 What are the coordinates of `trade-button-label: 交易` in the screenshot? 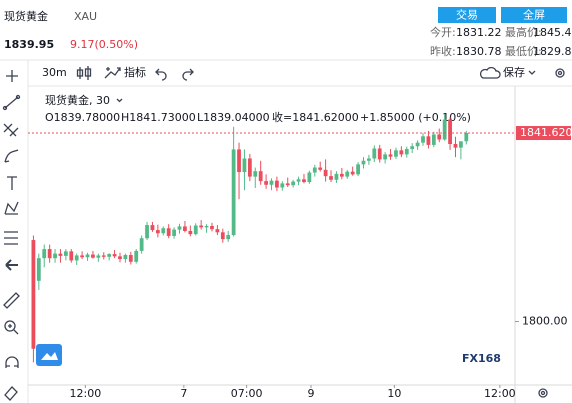 It's located at (467, 15).